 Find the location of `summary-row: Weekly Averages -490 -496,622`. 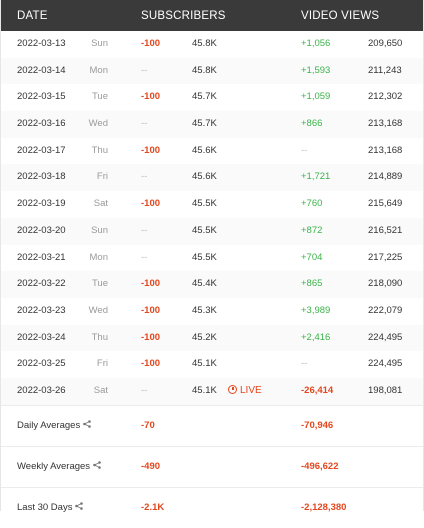

summary-row: Weekly Averages -490 -496,622 is located at coordinates (212, 466).